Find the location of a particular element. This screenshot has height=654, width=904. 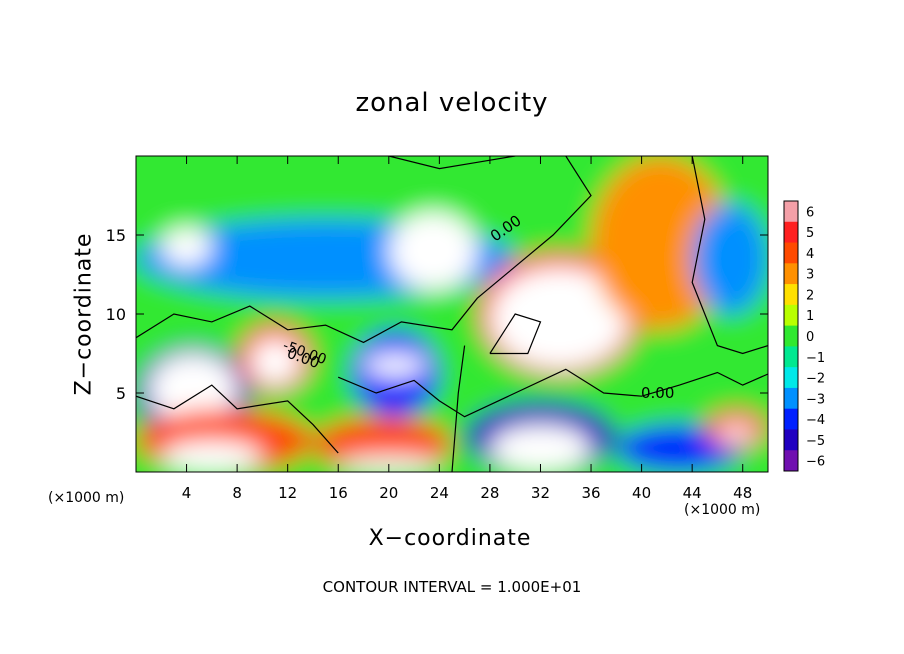

y-tick-label: 5 is located at coordinates (121, 393).